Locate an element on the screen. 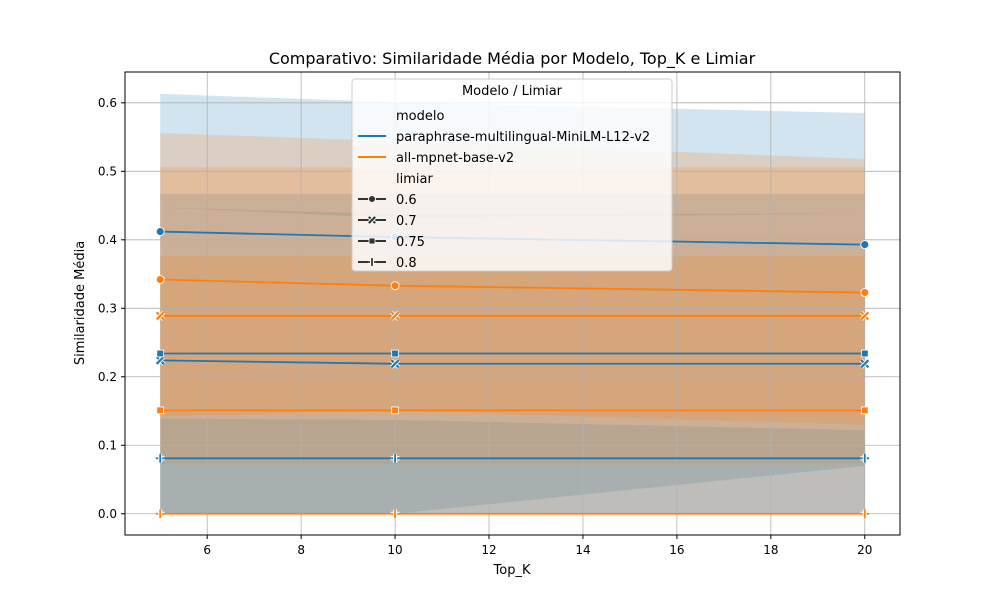 Image resolution: width=1000 pixels, height=600 pixels. legend-label: 0.75 is located at coordinates (410, 242).